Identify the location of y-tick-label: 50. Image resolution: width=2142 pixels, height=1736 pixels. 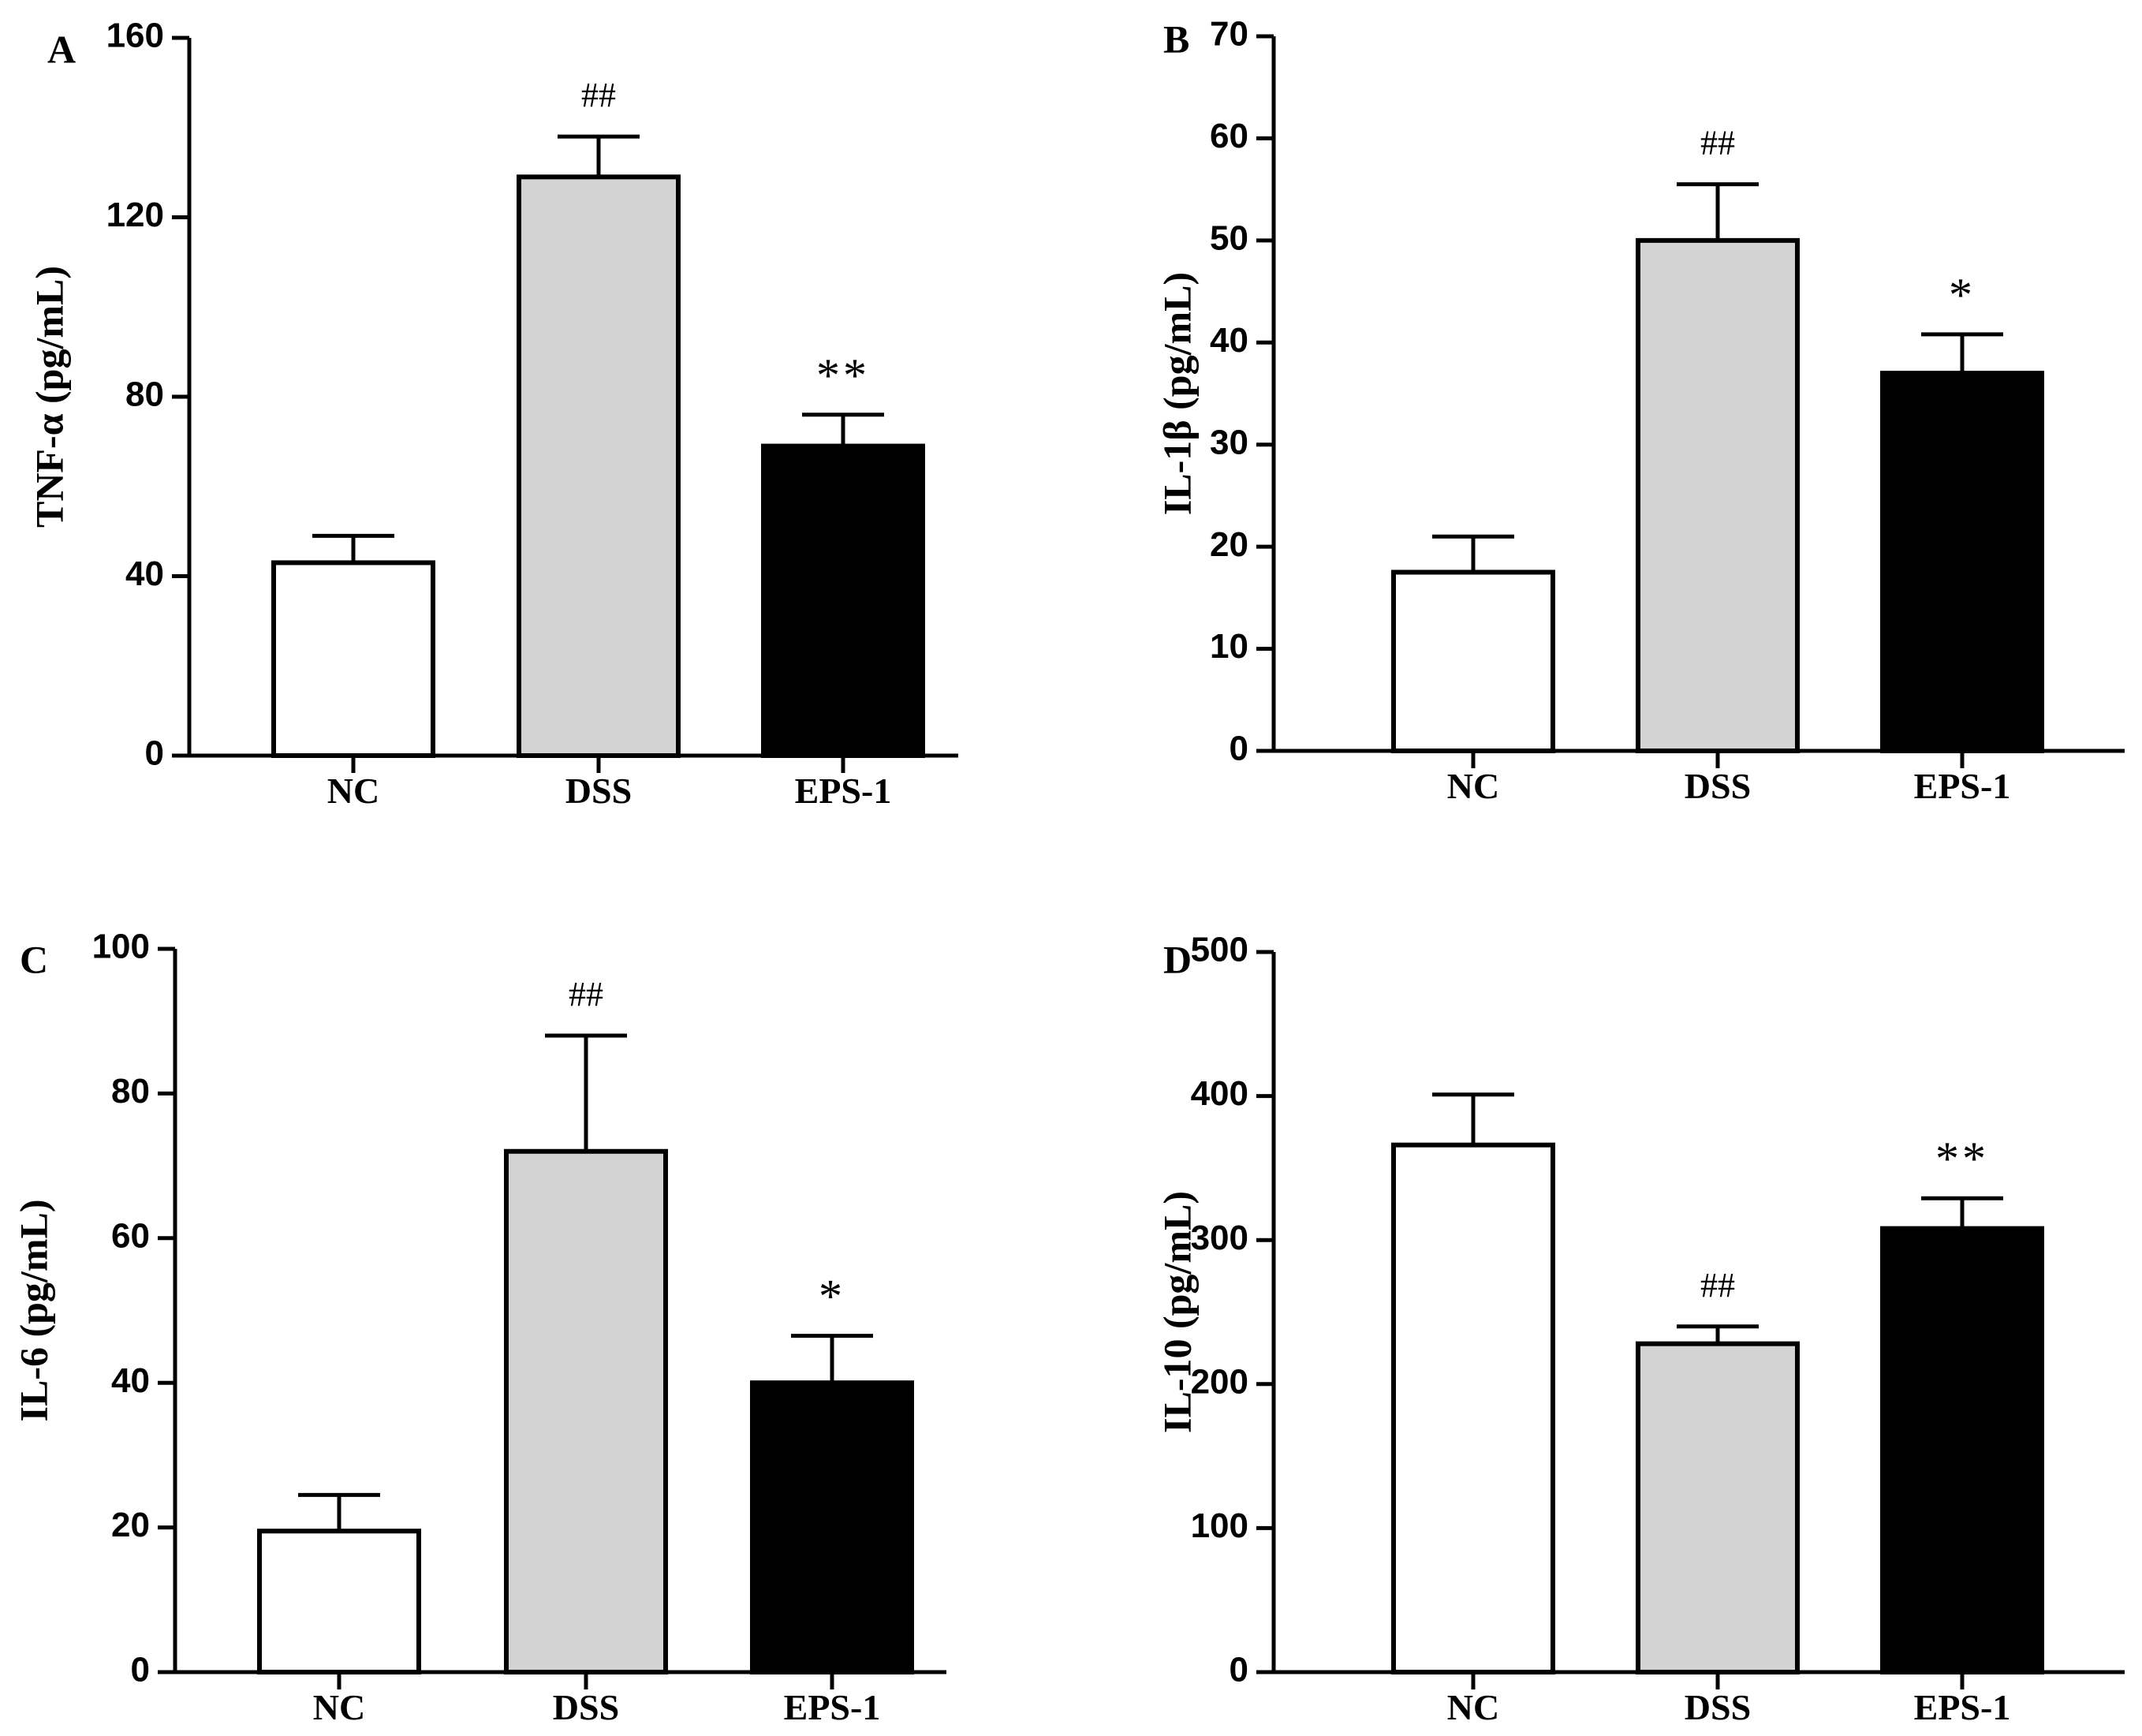
(1229, 237).